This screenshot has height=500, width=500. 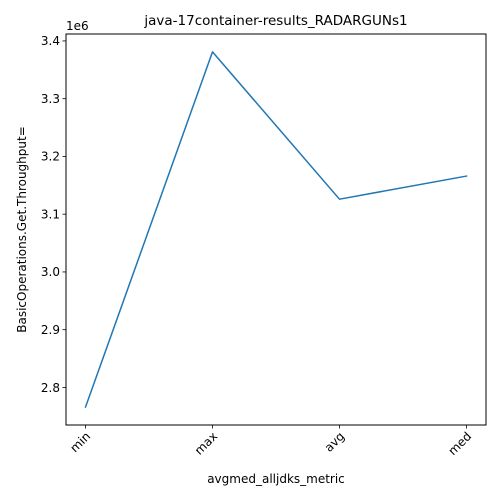 What do you see at coordinates (50, 157) in the screenshot?
I see `y-tick-label: 3.2` at bounding box center [50, 157].